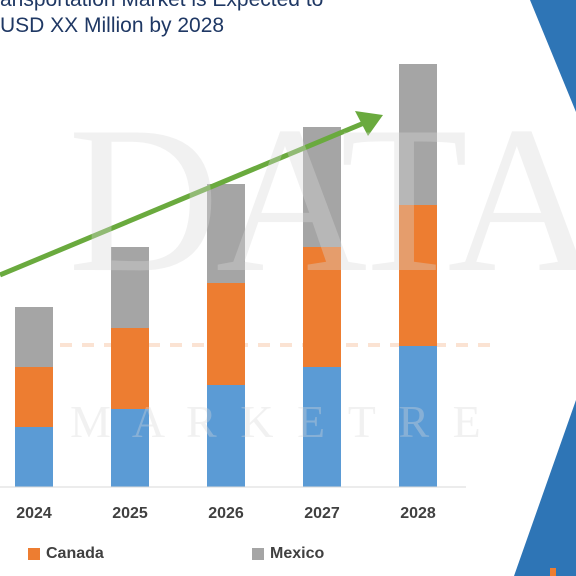 Image resolution: width=576 pixels, height=576 pixels. Describe the element at coordinates (418, 416) in the screenshot. I see `bar-us-2028` at that location.